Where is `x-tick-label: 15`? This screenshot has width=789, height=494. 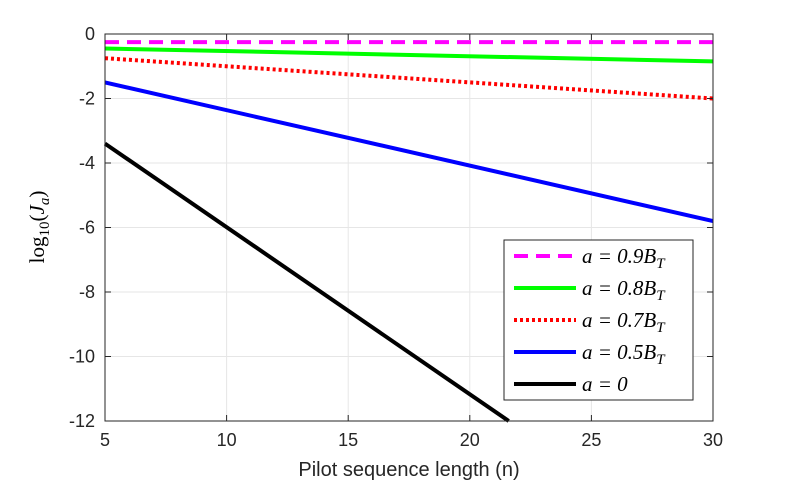
x-tick-label: 15 is located at coordinates (348, 440).